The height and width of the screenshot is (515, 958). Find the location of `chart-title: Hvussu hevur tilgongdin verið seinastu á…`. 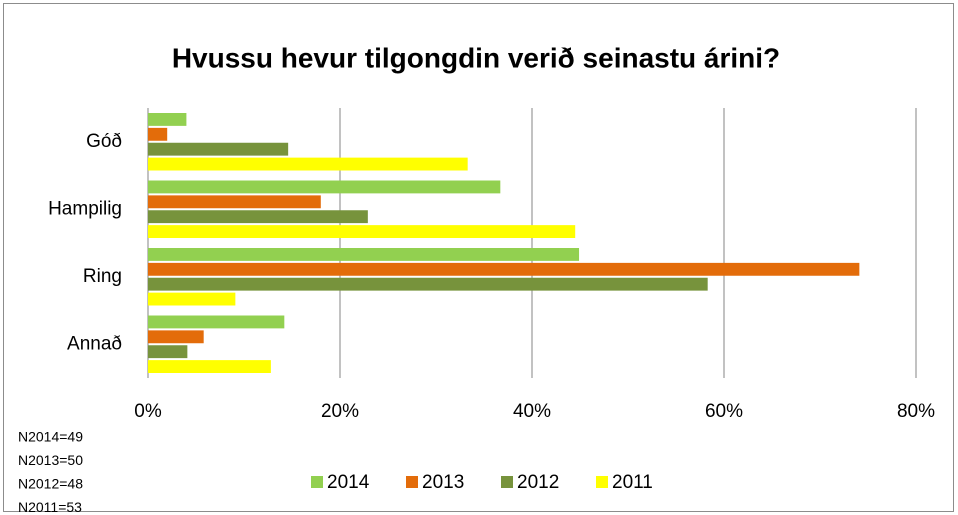

chart-title: Hvussu hevur tilgongdin verið seinastu á… is located at coordinates (476, 57).